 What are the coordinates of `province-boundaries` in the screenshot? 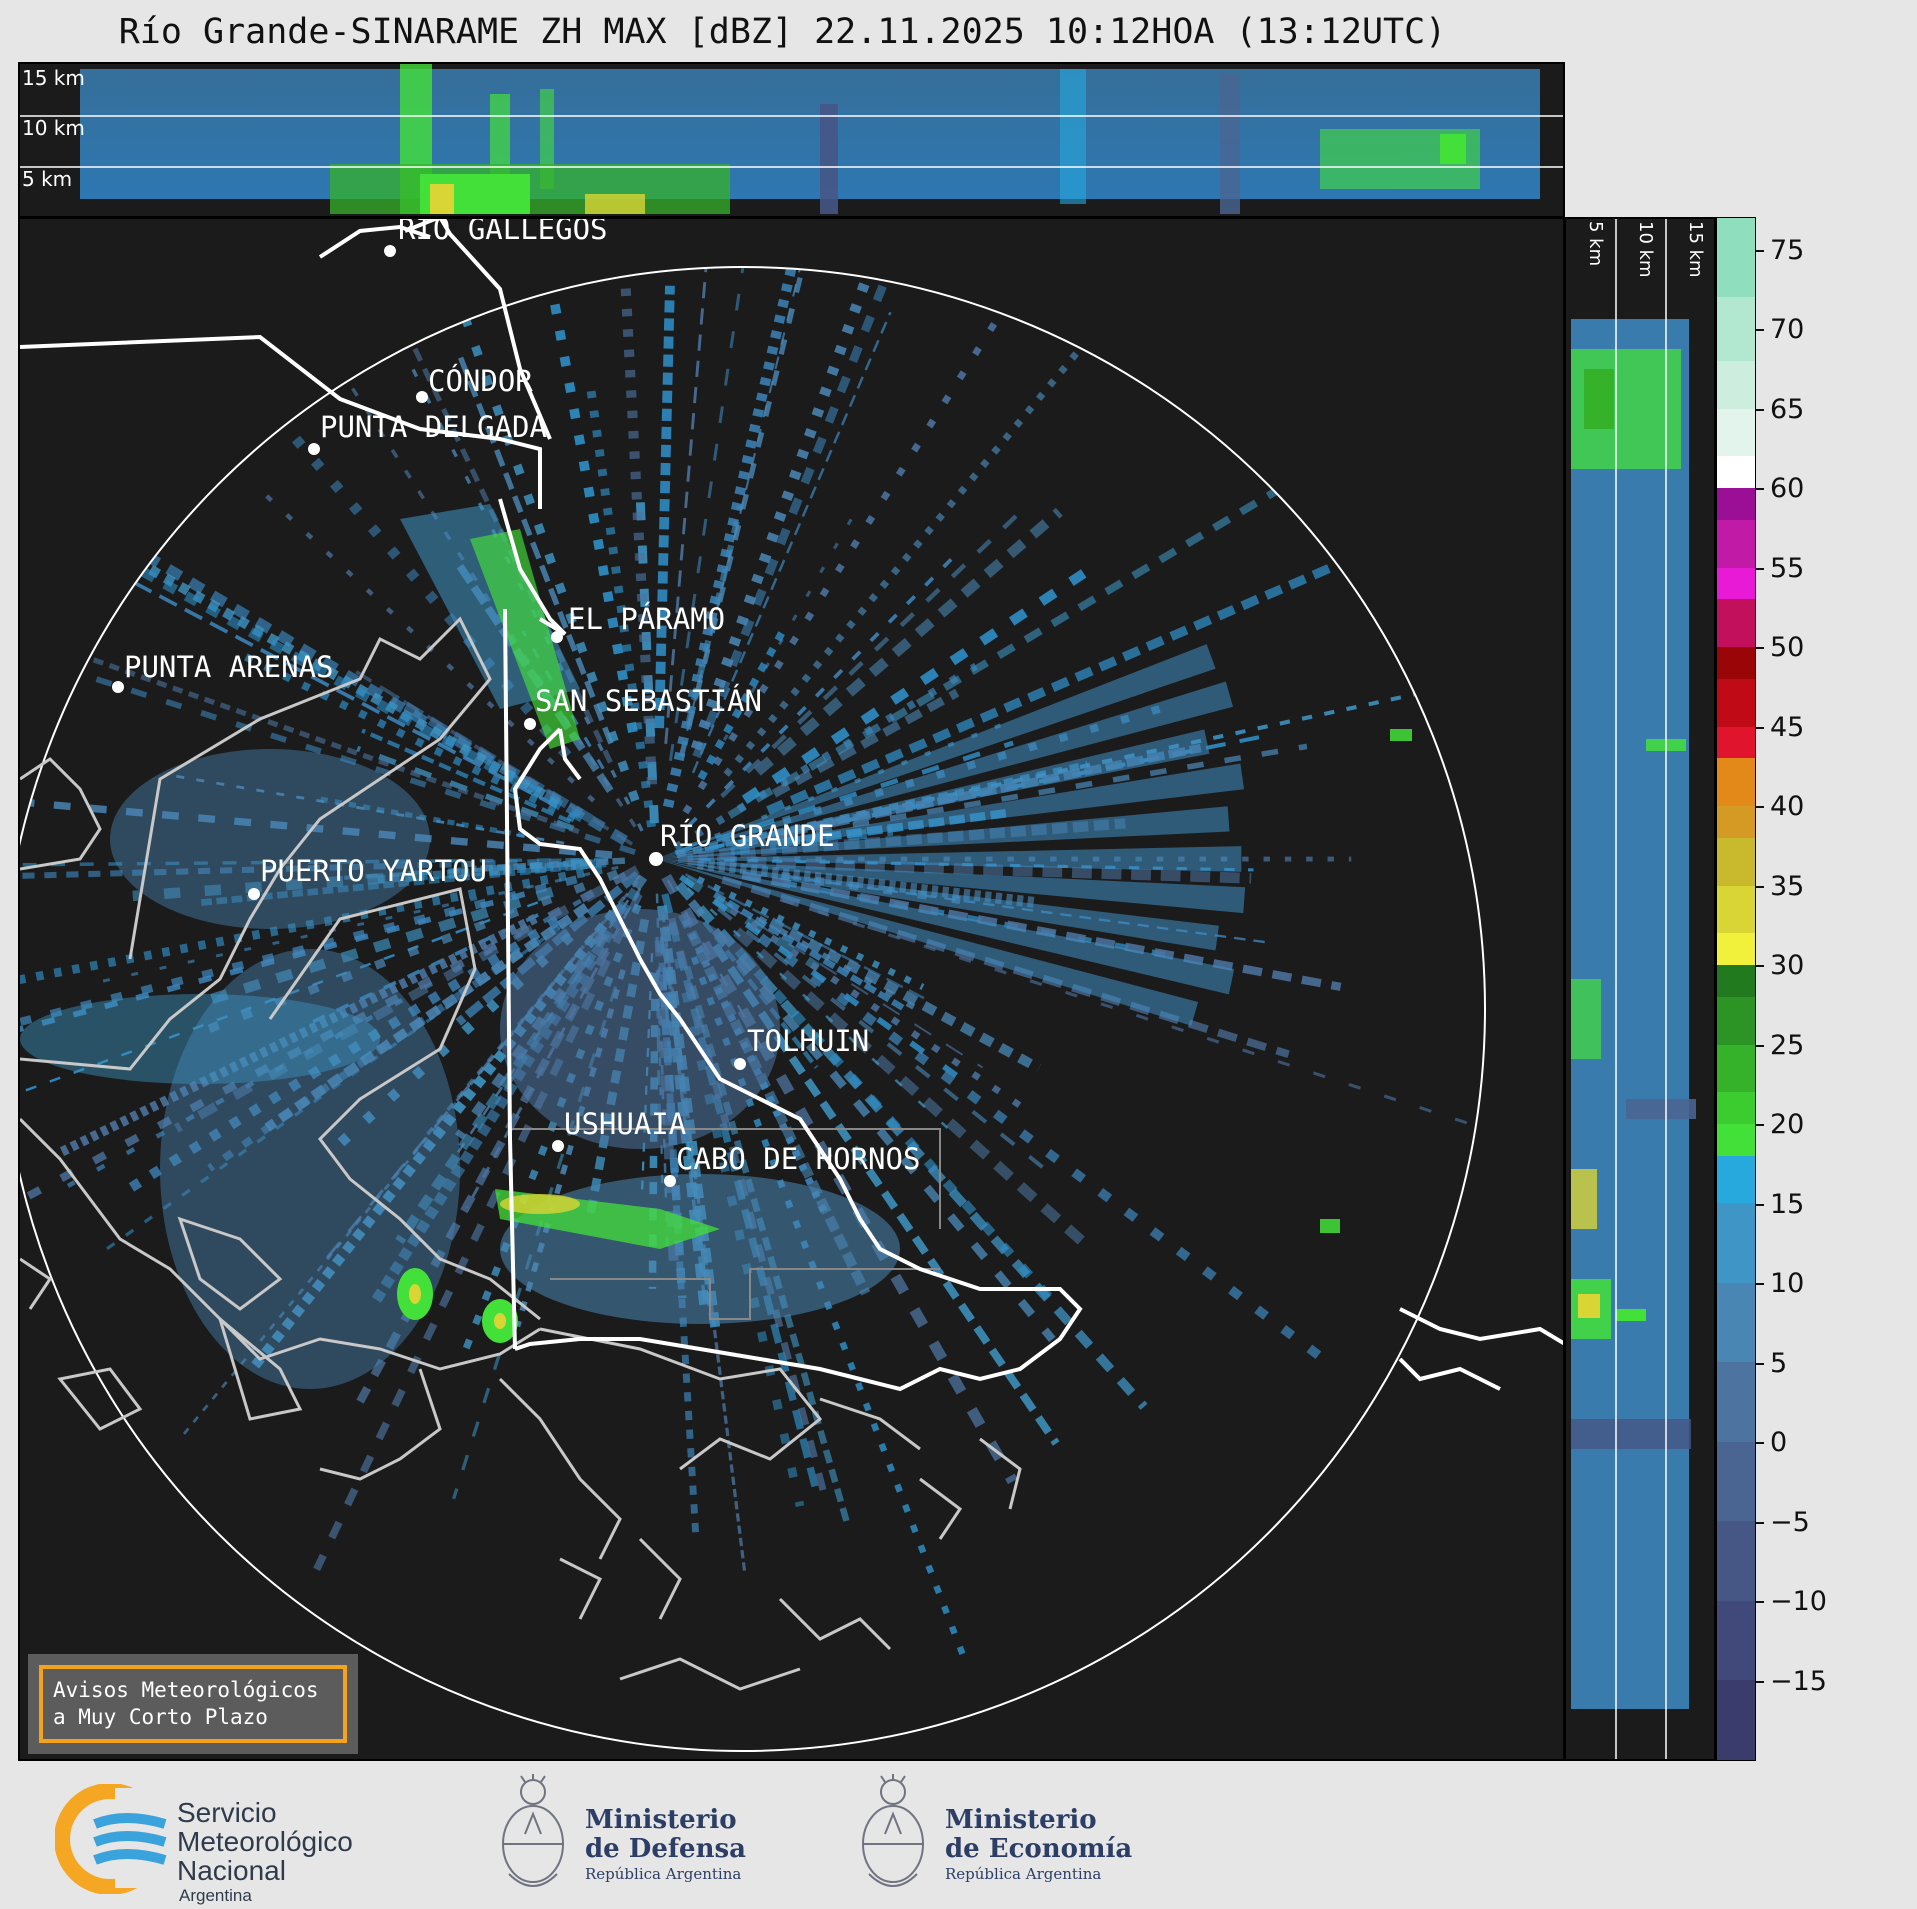 It's located at (725, 1224).